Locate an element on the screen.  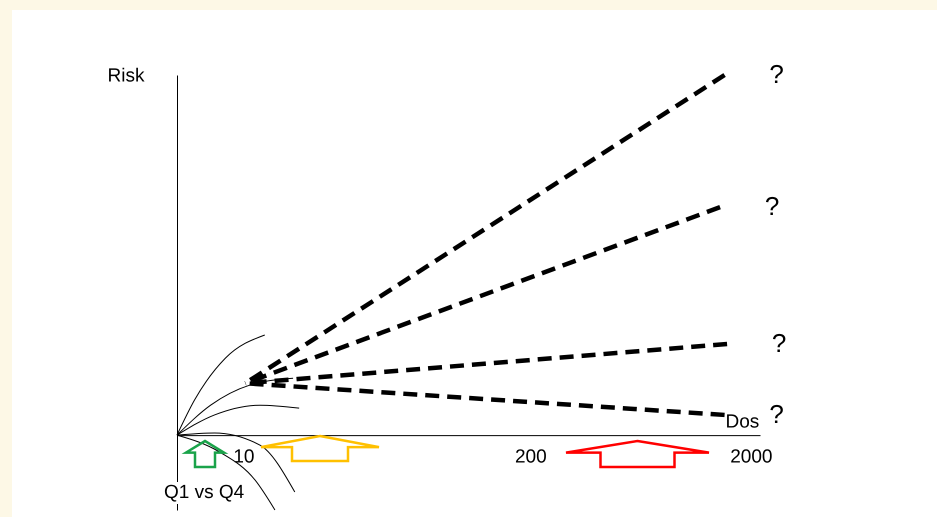
x-tick-label: 2000 is located at coordinates (751, 457).